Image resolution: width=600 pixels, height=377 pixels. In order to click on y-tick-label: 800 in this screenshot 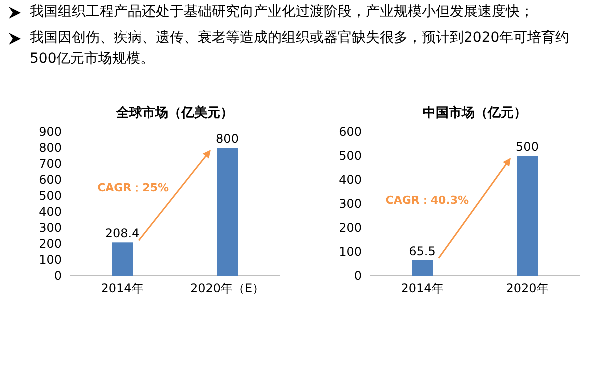, I will do `click(50, 147)`.